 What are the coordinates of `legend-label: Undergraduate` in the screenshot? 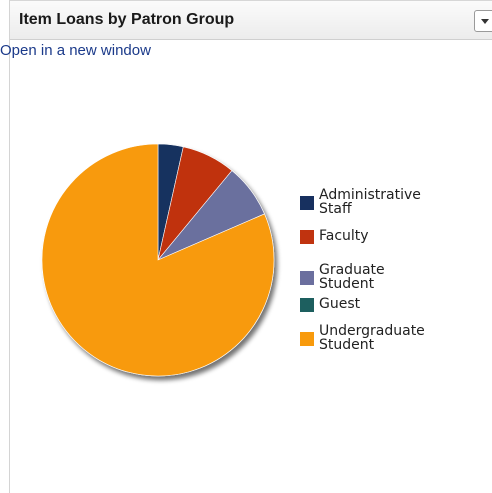 It's located at (372, 331).